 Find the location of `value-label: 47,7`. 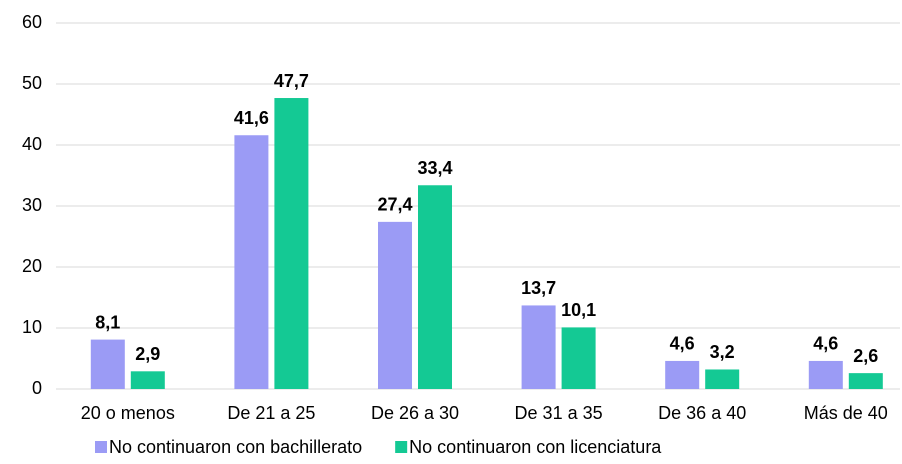

value-label: 47,7 is located at coordinates (291, 81).